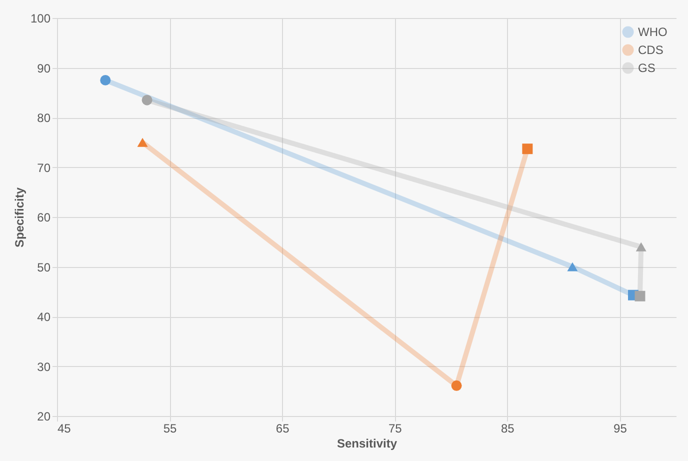  Describe the element at coordinates (508, 429) in the screenshot. I see `x-tick-label: 85` at that location.